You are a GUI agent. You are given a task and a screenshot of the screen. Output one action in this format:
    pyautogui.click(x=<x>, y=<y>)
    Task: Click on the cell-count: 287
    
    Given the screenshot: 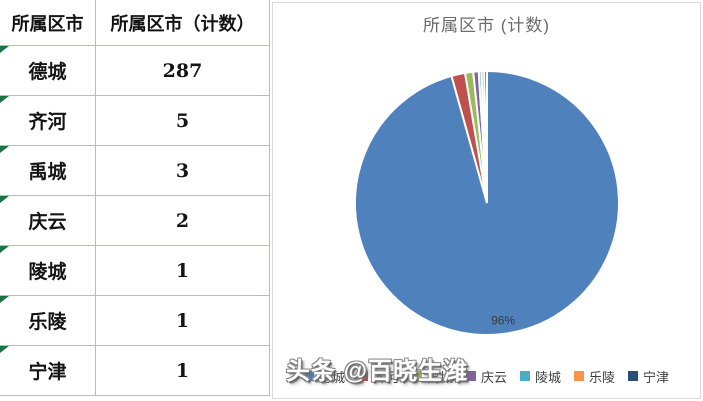 What is the action you would take?
    pyautogui.click(x=182, y=70)
    